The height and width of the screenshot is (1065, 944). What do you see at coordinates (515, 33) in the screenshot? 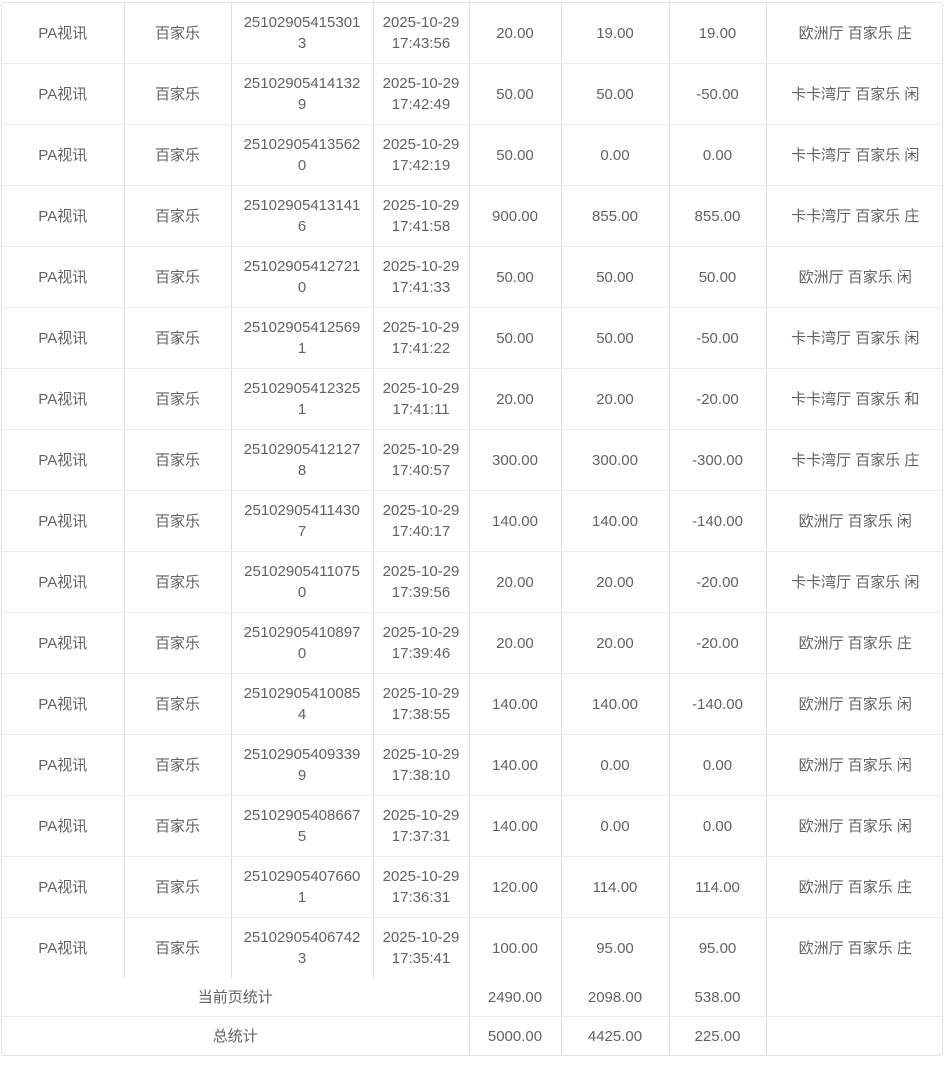
I see `cell-bet-amount: 20.00` at bounding box center [515, 33].